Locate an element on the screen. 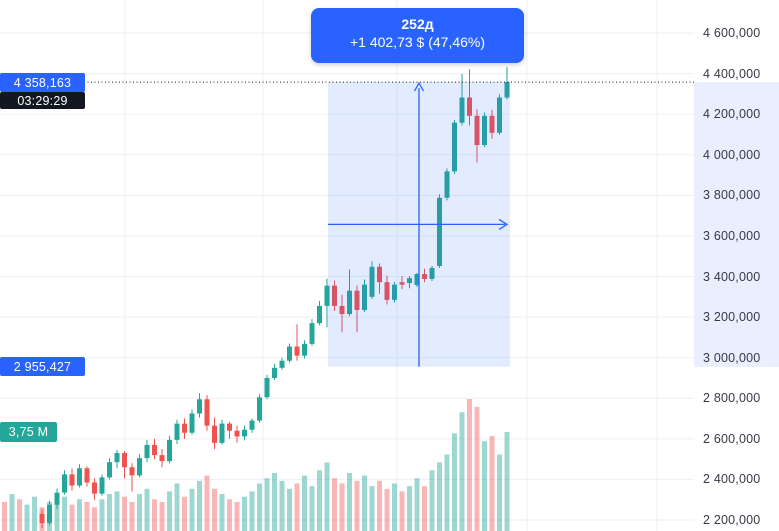 The height and width of the screenshot is (531, 779). measure-arrowhead-right is located at coordinates (503, 224).